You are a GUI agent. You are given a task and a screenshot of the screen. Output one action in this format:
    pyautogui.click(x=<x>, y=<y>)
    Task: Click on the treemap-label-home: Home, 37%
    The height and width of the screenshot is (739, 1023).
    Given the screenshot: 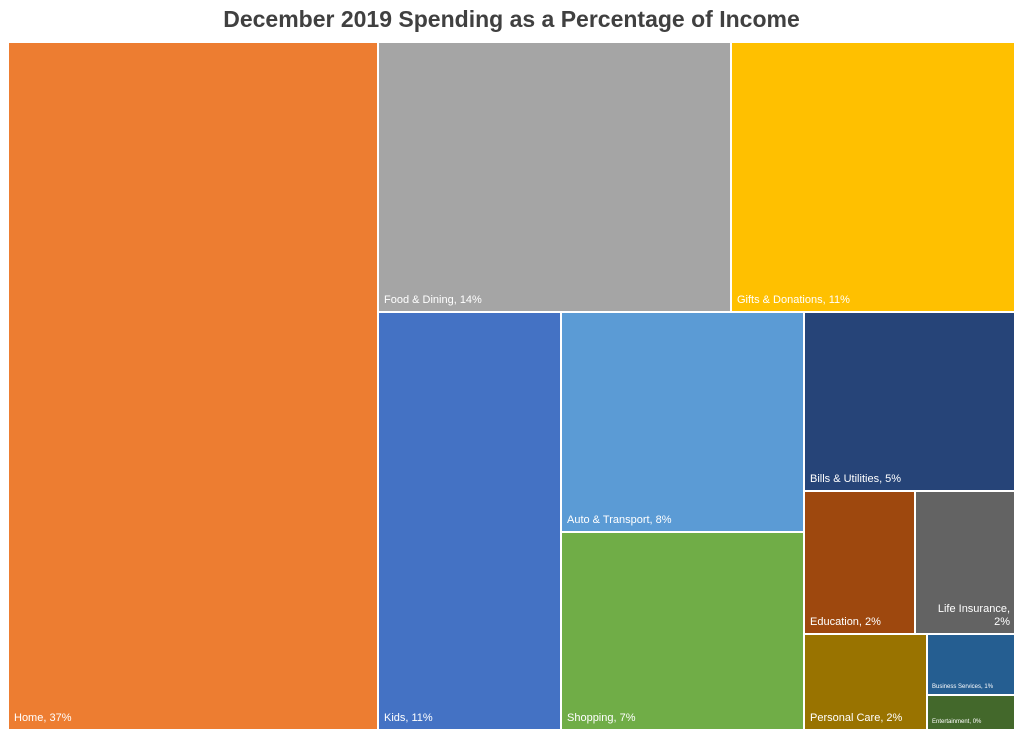 What is the action you would take?
    pyautogui.click(x=43, y=718)
    